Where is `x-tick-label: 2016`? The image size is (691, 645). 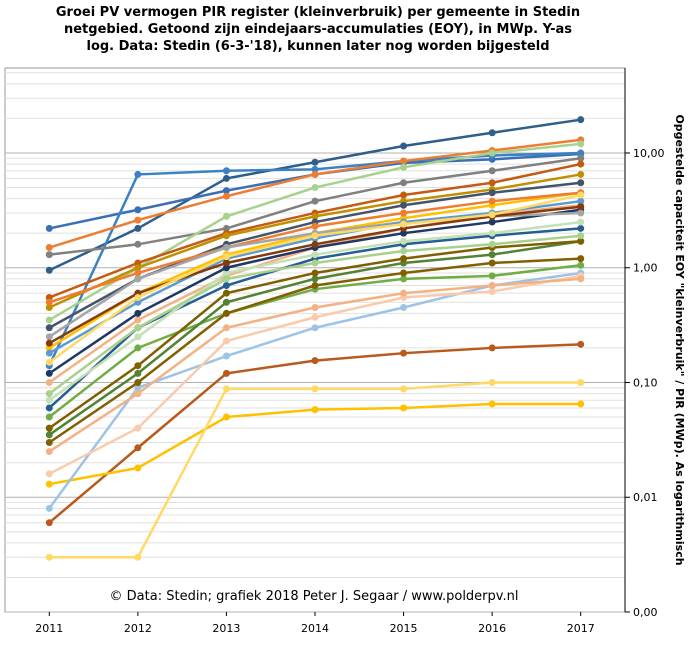 x-tick-label: 2016 is located at coordinates (492, 628).